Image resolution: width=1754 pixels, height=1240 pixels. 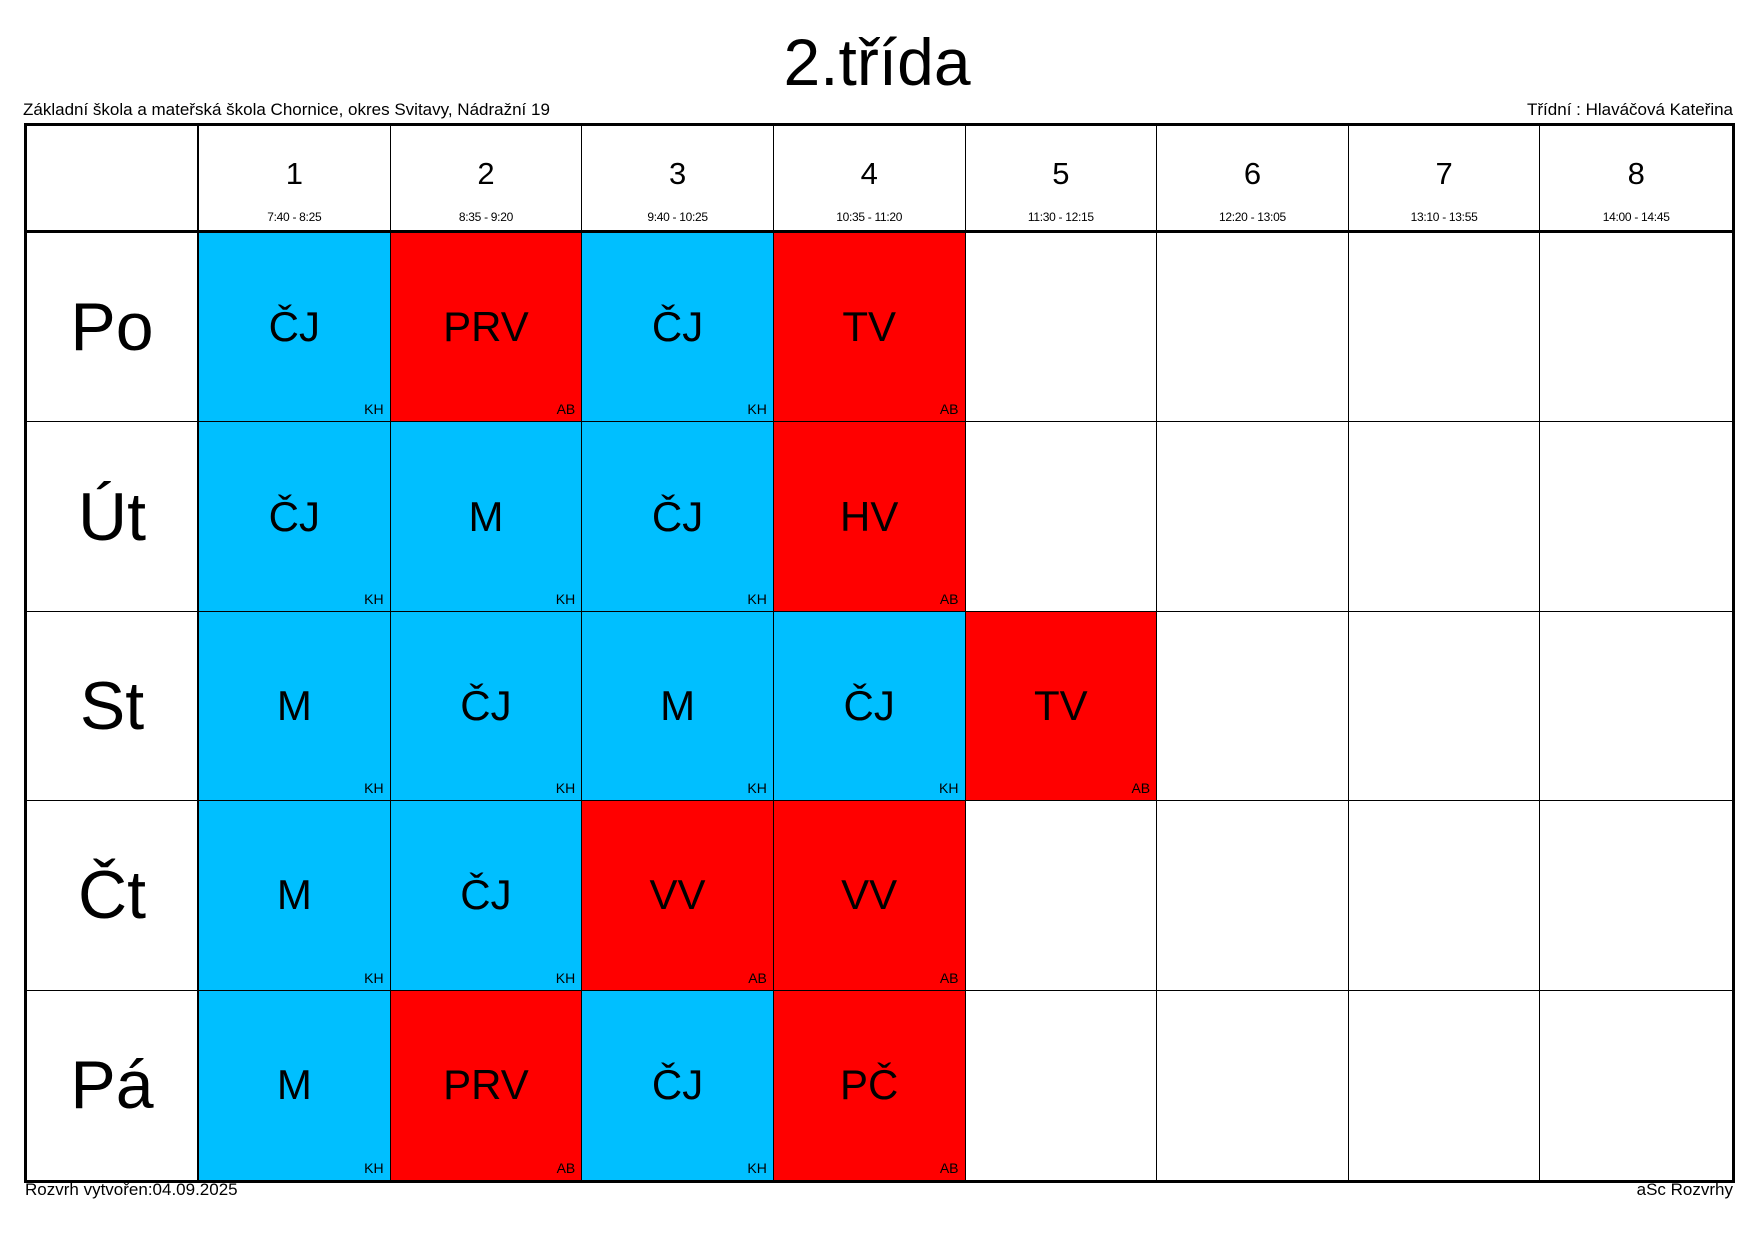 What do you see at coordinates (677, 173) in the screenshot?
I see `period-number: 3` at bounding box center [677, 173].